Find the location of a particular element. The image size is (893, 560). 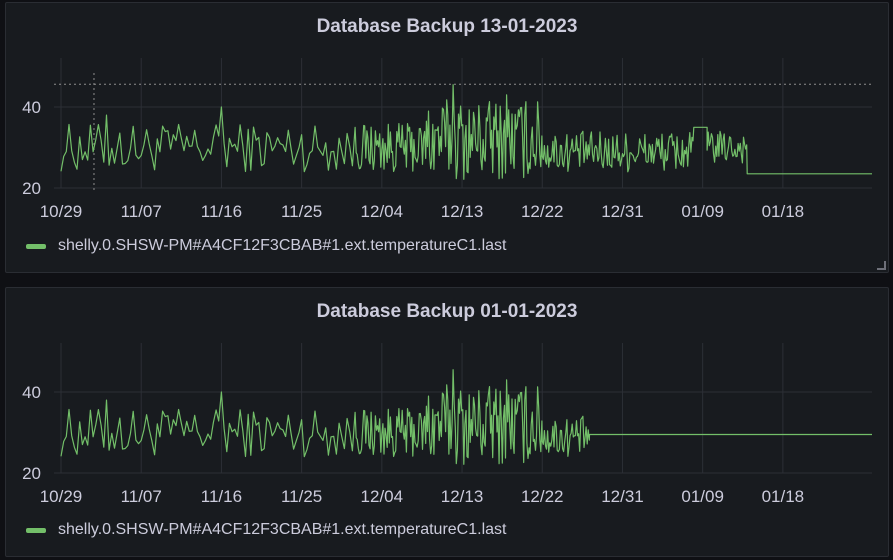

resize-handle is located at coordinates (881, 265).